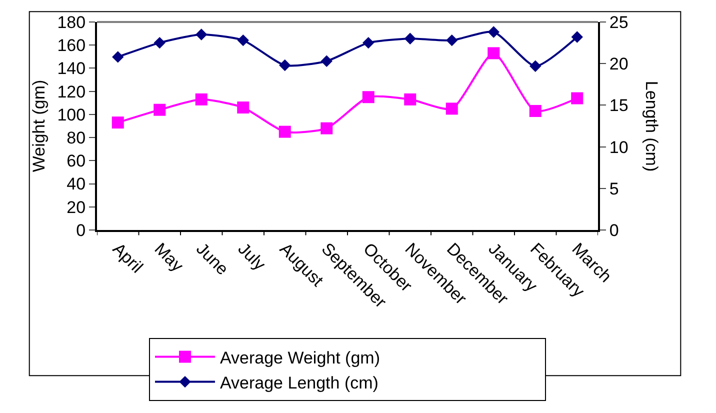 Image resolution: width=716 pixels, height=413 pixels. I want to click on x-tick-label: April, so click(128, 258).